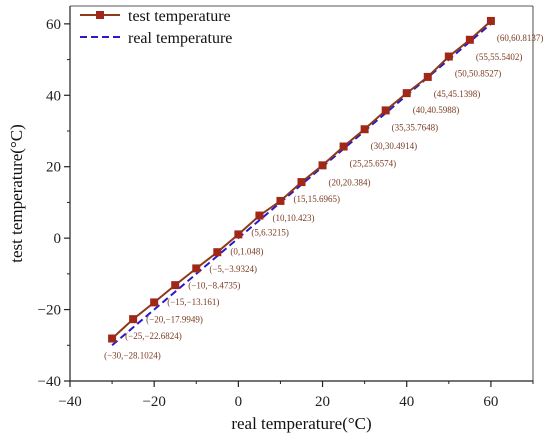  I want to click on data-label: (45,45.1398), so click(457, 94).